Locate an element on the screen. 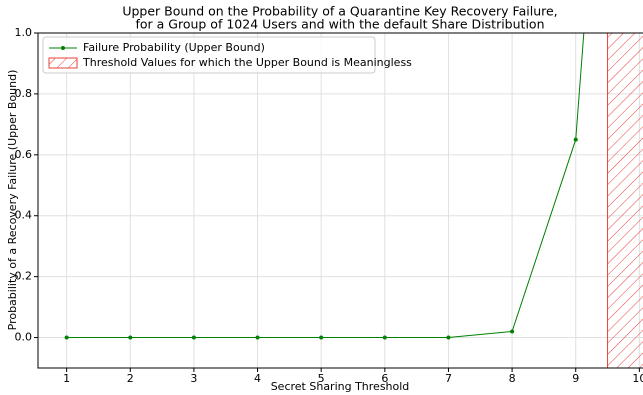 The image size is (643, 395). threshold-region is located at coordinates (625, 200).